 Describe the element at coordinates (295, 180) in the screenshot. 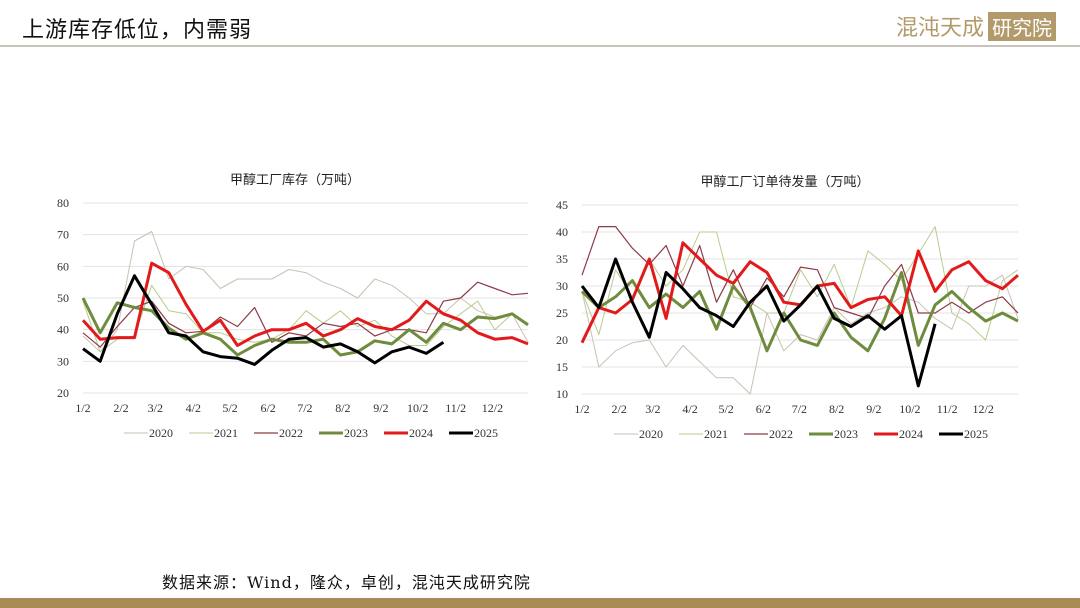

I see `chart-title: 甲醇工厂库存（万吨）` at that location.